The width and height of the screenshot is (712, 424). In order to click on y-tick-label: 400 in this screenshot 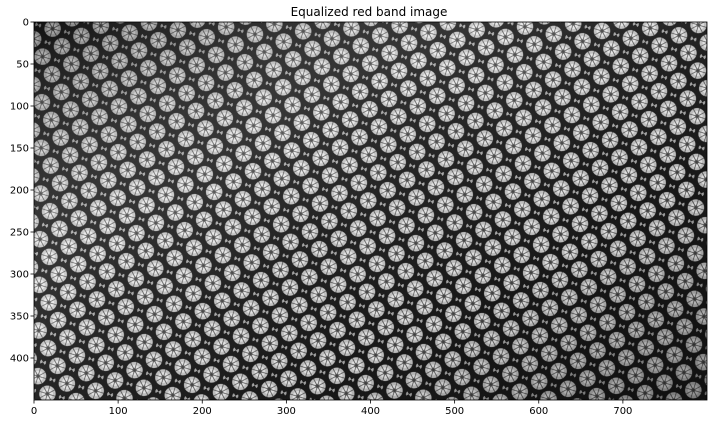, I will do `click(19, 359)`.